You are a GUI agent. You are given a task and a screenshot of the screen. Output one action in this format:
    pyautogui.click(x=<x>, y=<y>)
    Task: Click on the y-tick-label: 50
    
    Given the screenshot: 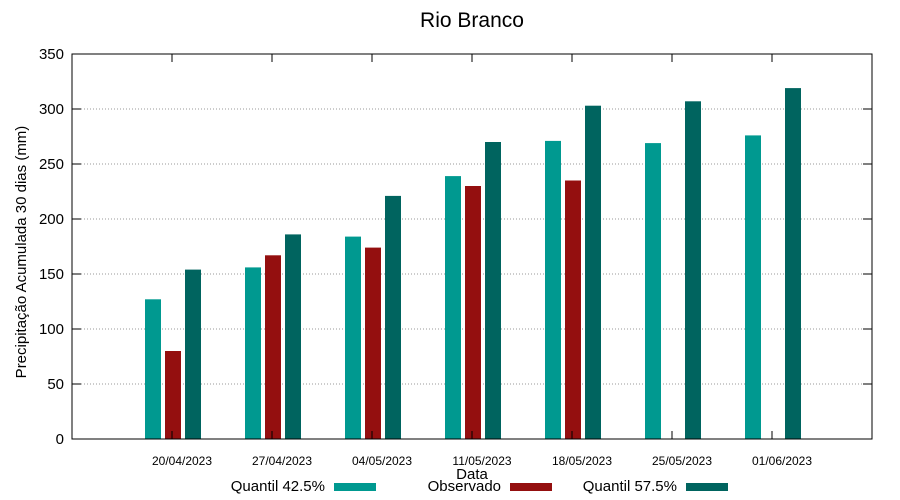 What is the action you would take?
    pyautogui.click(x=55, y=384)
    